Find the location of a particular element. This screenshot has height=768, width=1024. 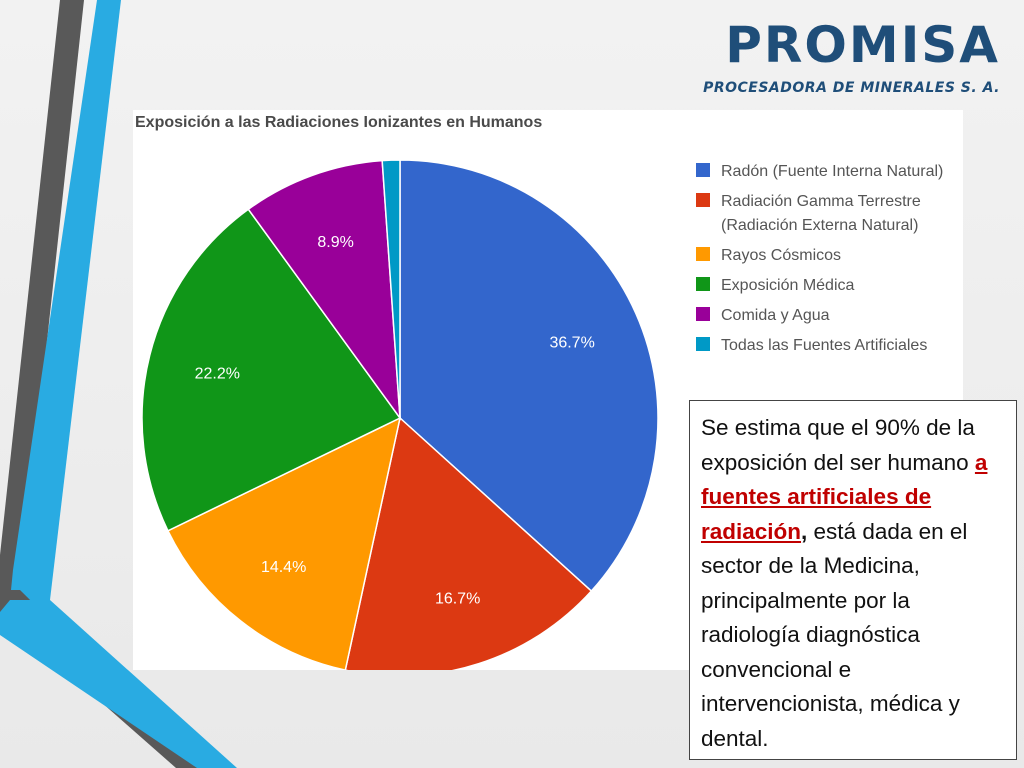

legend-item-4: Exposición Médica is located at coordinates (819, 286).